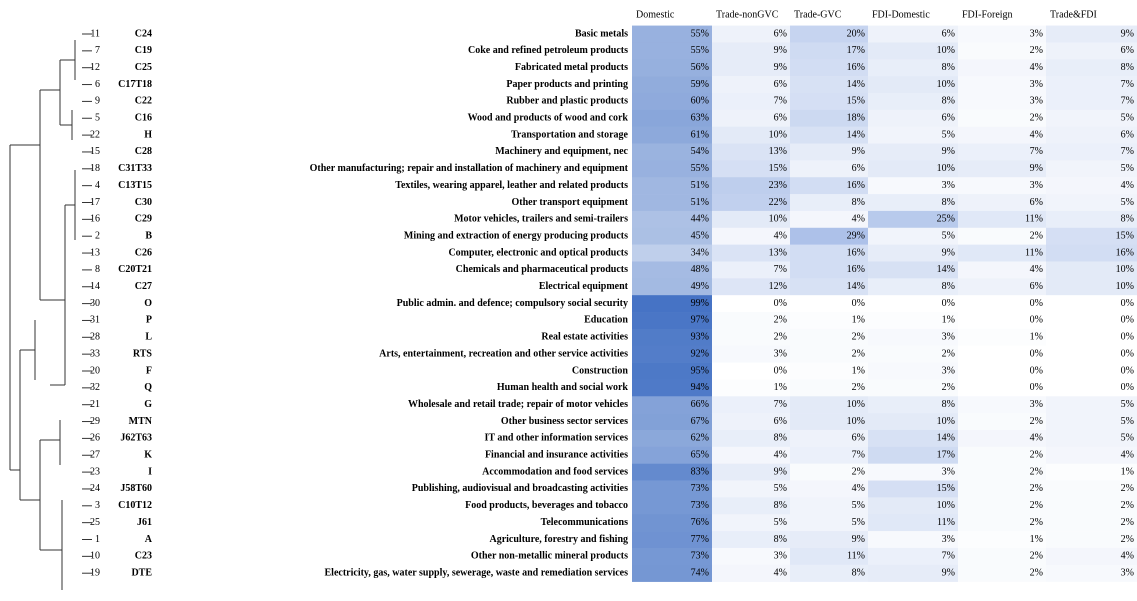 This screenshot has width=1137, height=601. What do you see at coordinates (946, 455) in the screenshot?
I see `cell-value: 17%` at bounding box center [946, 455].